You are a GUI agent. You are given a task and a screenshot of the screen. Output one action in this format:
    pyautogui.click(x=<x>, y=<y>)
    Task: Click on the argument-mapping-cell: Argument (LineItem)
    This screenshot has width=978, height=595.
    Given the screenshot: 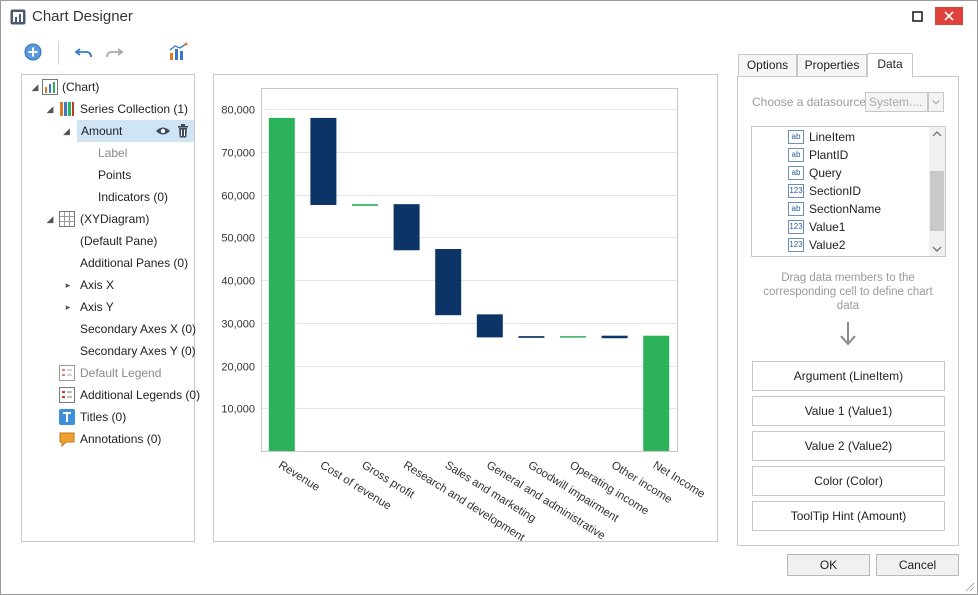 What is the action you would take?
    pyautogui.click(x=848, y=376)
    